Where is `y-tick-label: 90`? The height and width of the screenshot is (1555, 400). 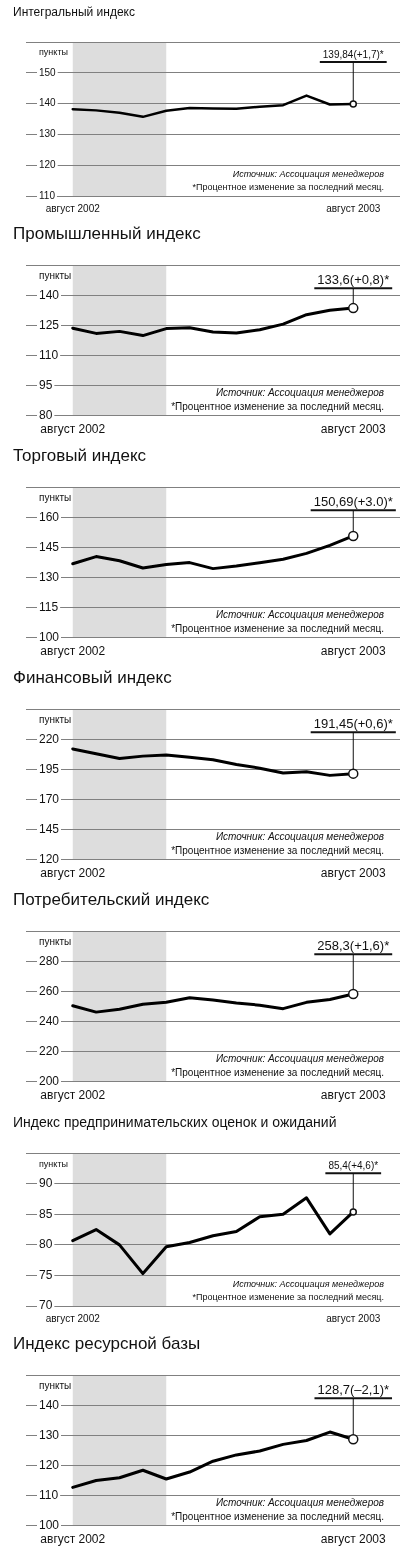 y-tick-label: 90 is located at coordinates (46, 1183).